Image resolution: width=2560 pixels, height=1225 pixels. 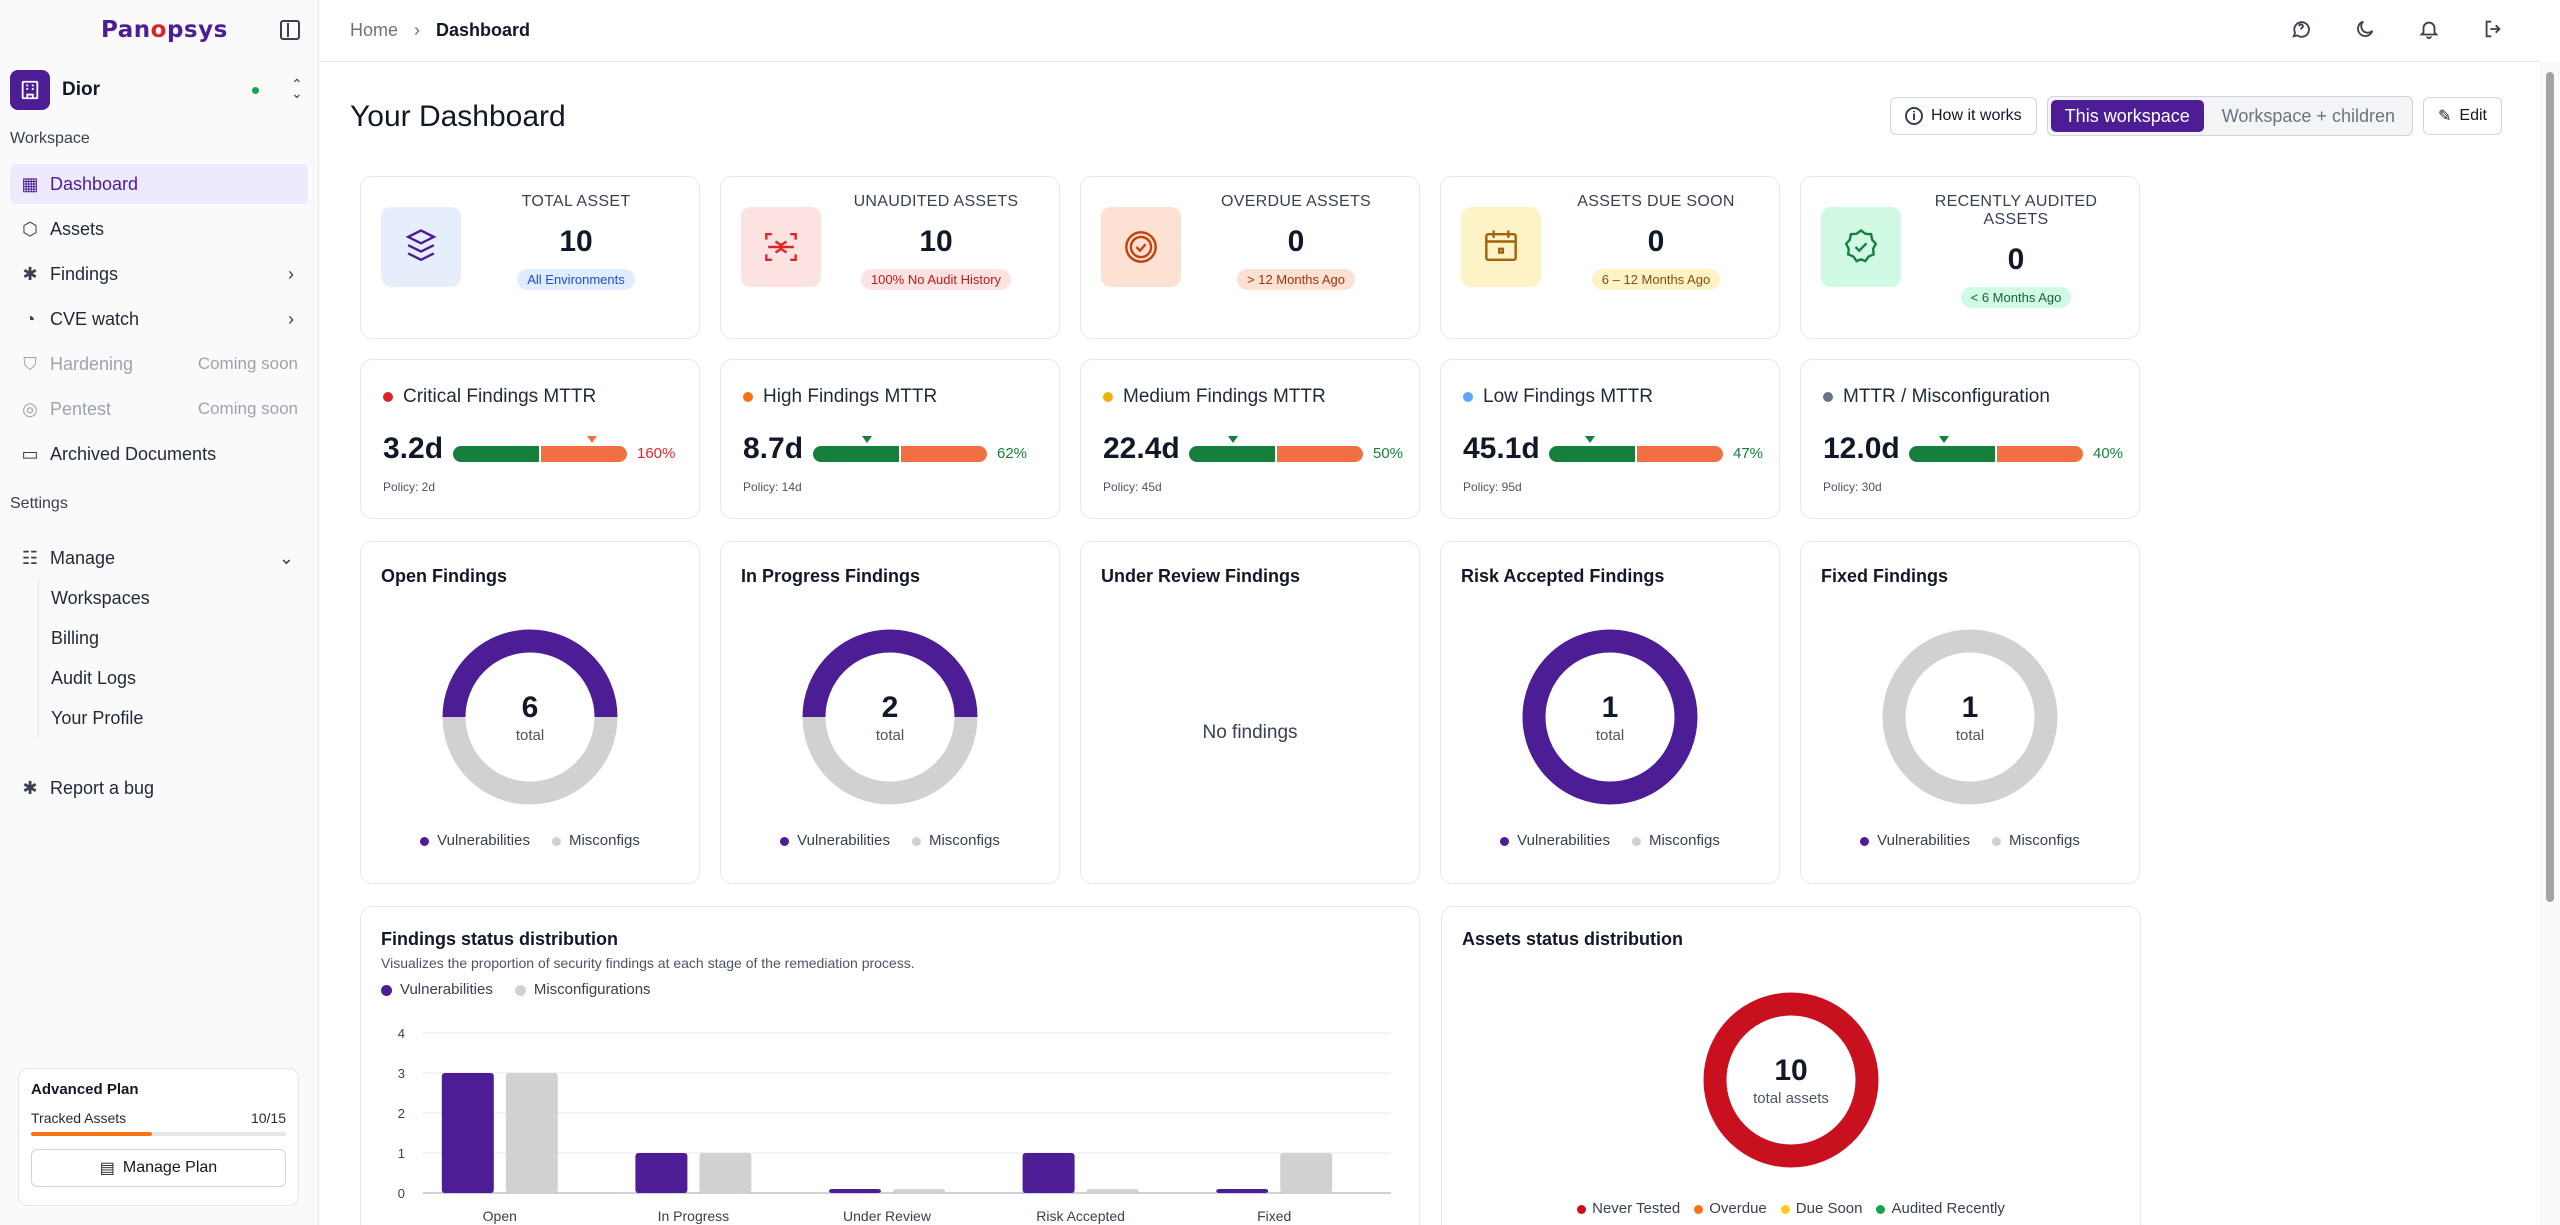 I want to click on legend-due-soon: Due Soon, so click(x=1821, y=1208).